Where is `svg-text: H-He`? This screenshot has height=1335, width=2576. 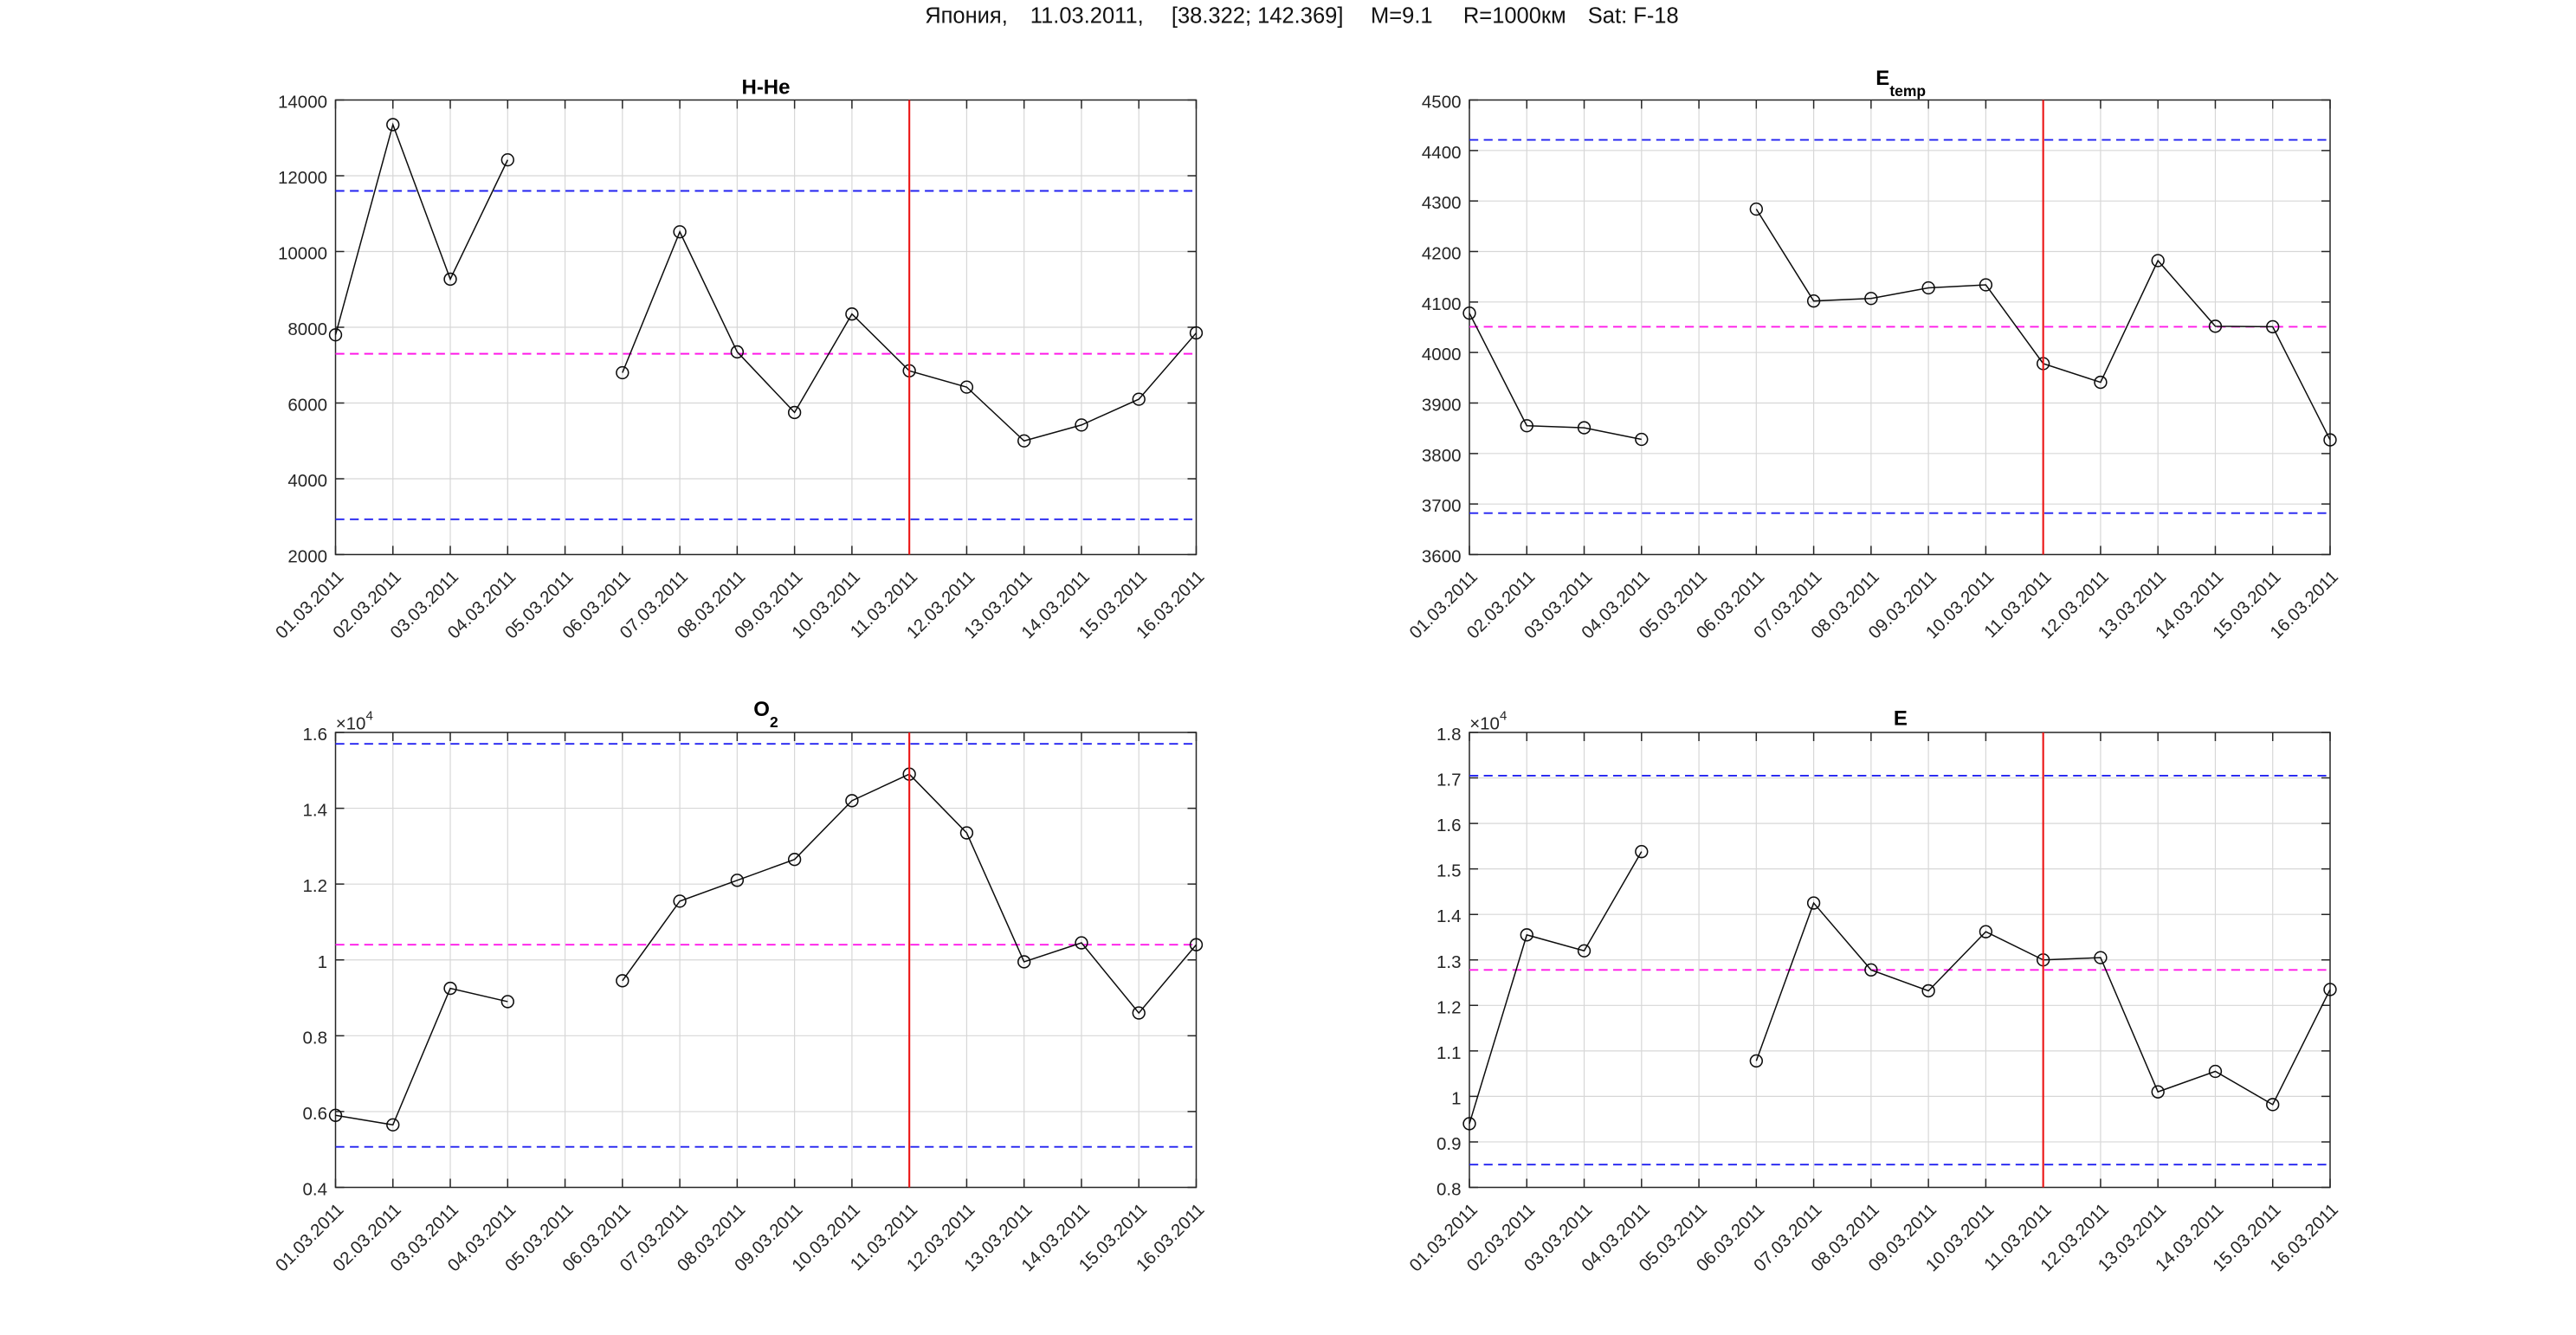
svg-text: H-He is located at coordinates (765, 88).